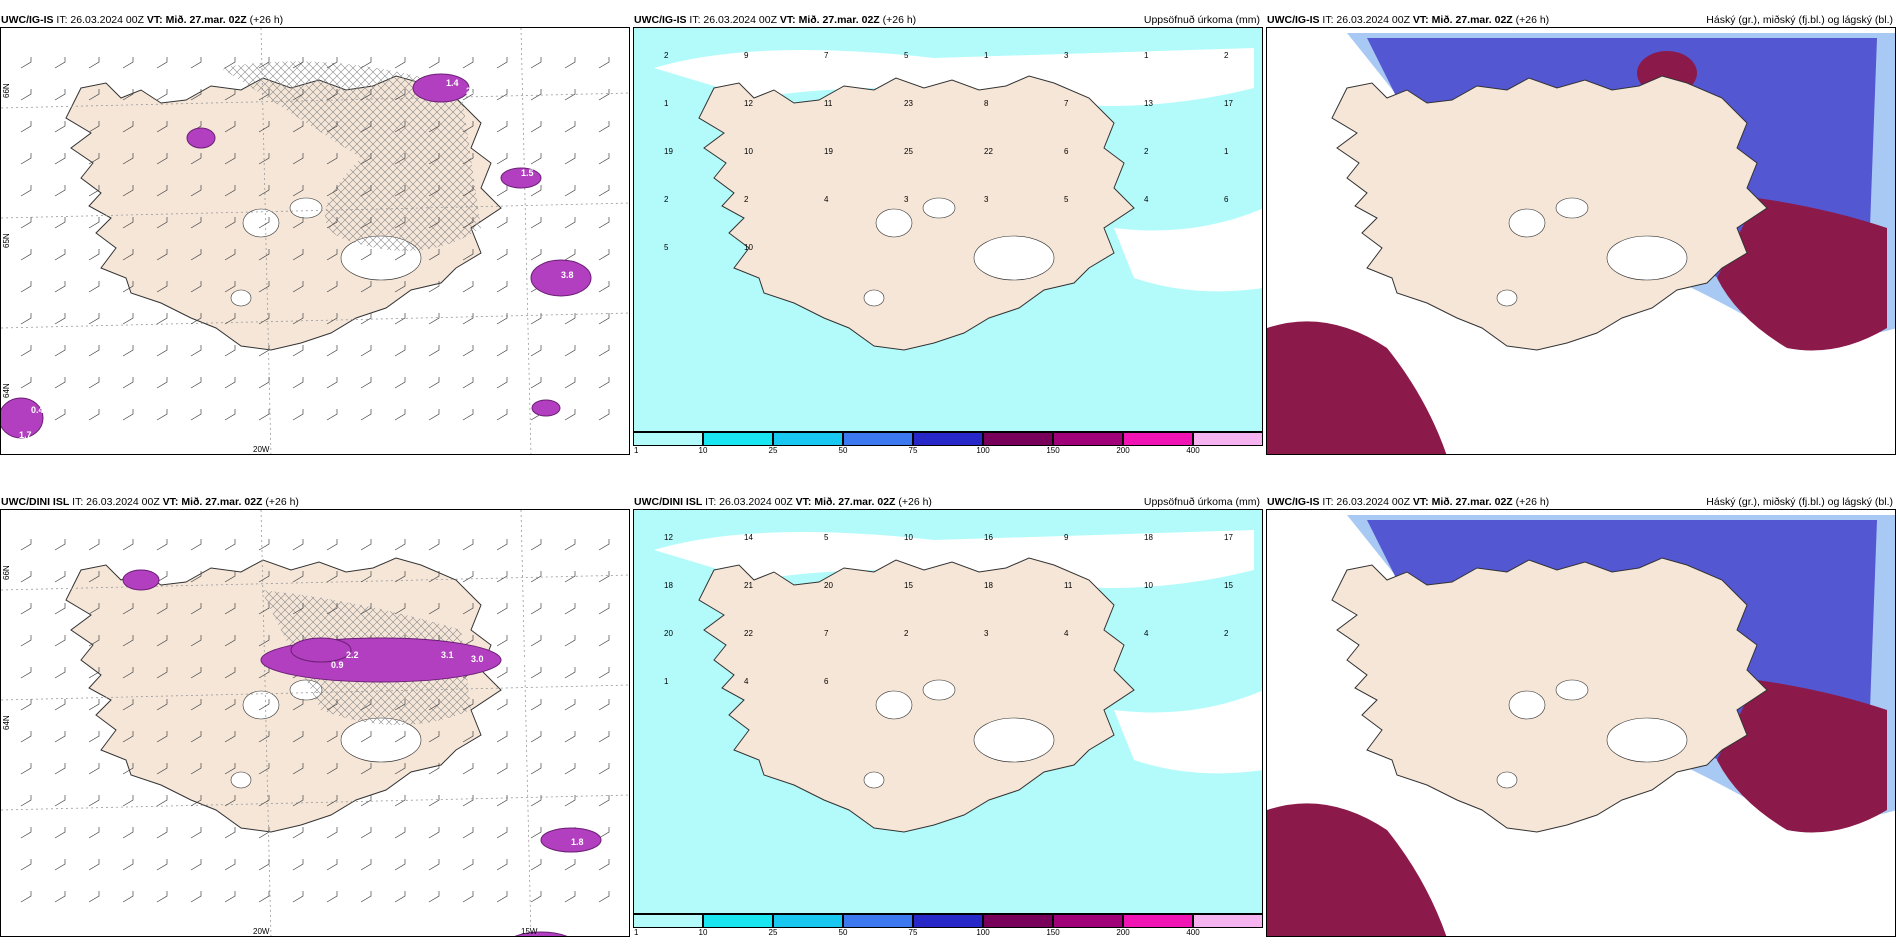 The width and height of the screenshot is (1900, 950). What do you see at coordinates (668, 502) in the screenshot?
I see `model-name: UWC/DINI ISL` at bounding box center [668, 502].